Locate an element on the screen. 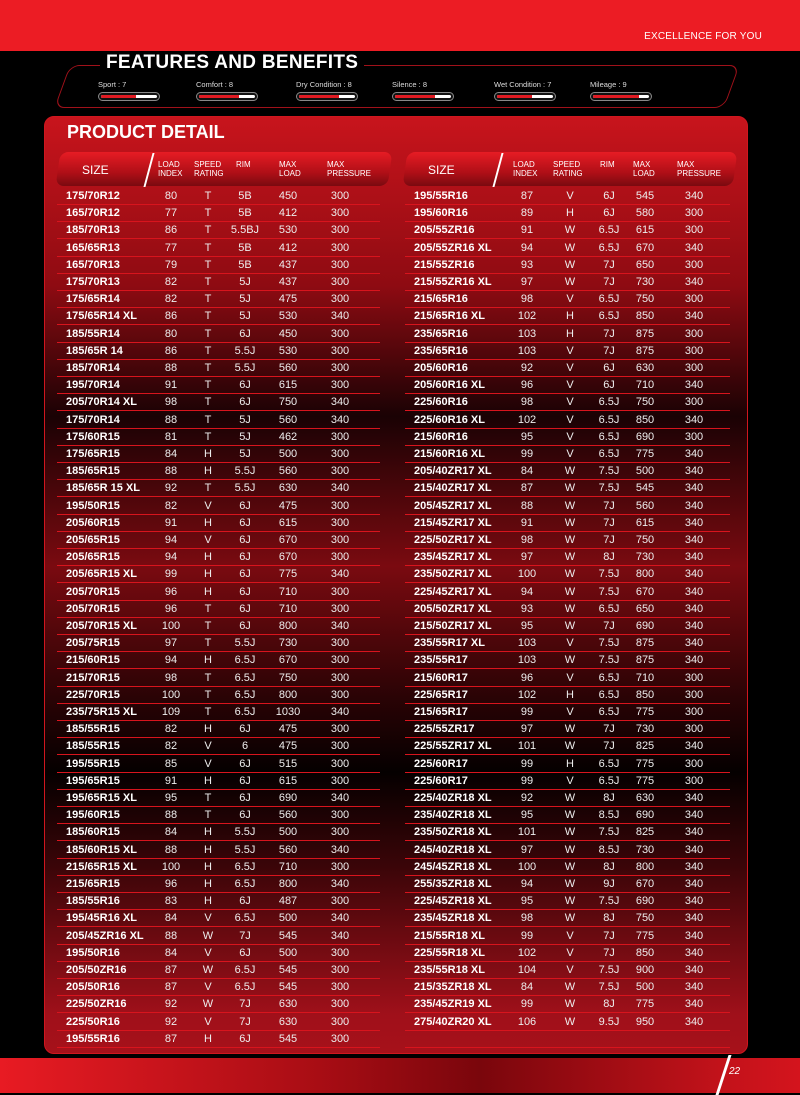 Image resolution: width=800 pixels, height=1095 pixels. tire-size: 185/55R16 is located at coordinates (93, 901).